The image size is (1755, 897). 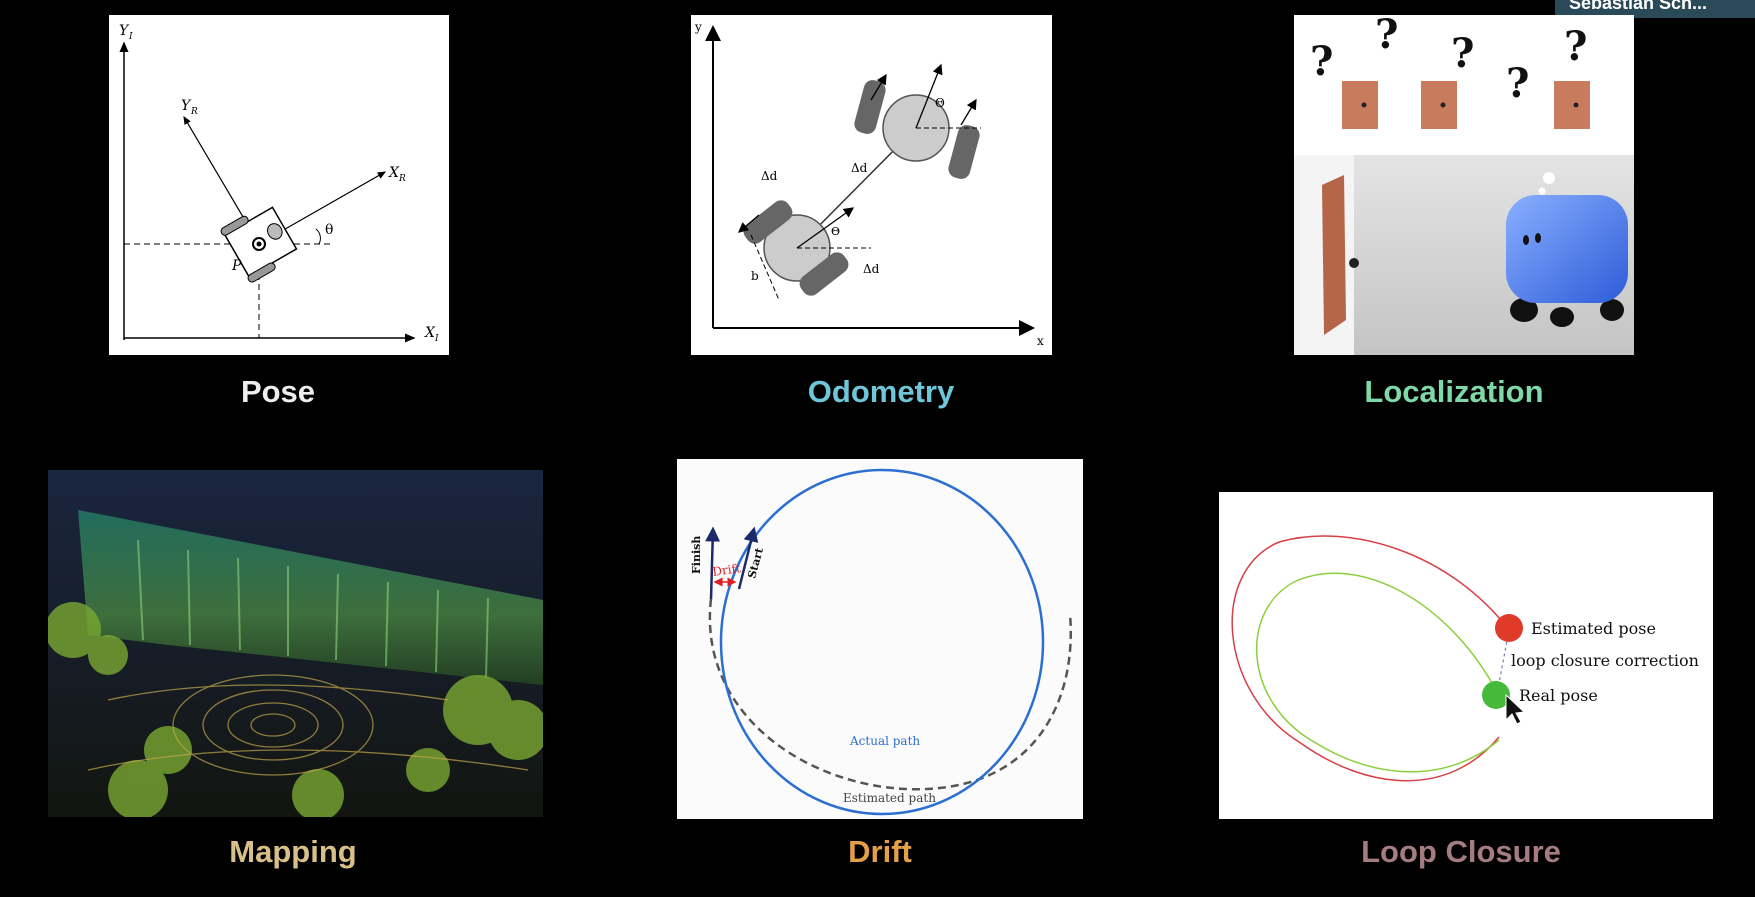 I want to click on estimated-pose-marker, so click(x=1509, y=628).